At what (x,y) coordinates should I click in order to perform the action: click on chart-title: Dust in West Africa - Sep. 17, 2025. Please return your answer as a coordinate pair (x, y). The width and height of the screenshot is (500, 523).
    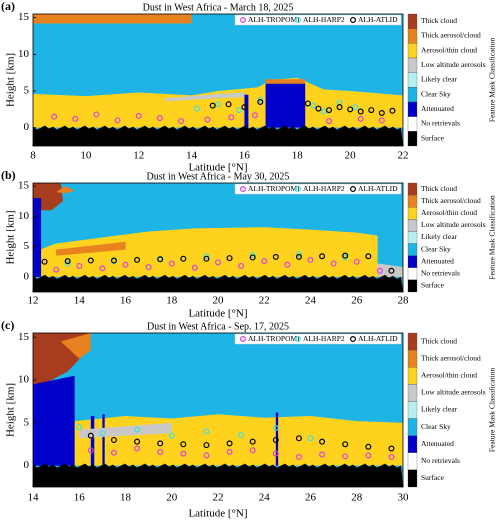
    Looking at the image, I should click on (218, 326).